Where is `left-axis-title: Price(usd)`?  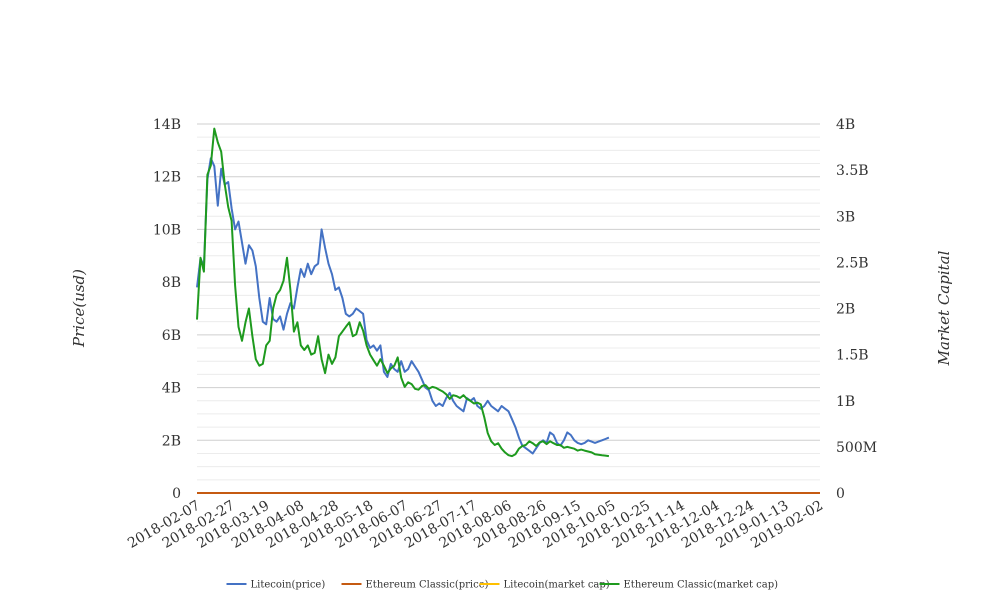 left-axis-title: Price(usd) is located at coordinates (79, 308).